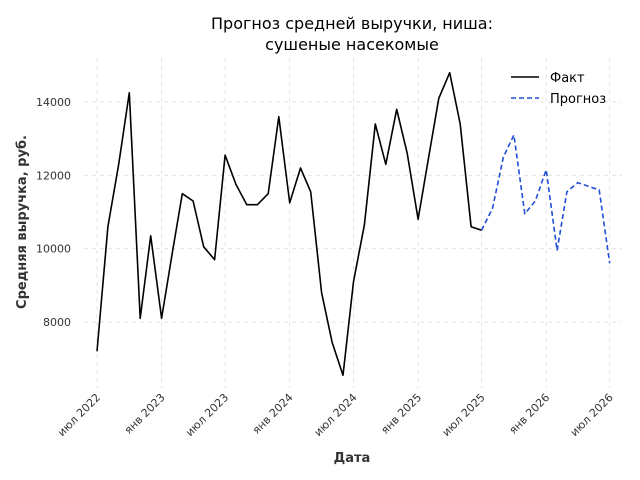 This screenshot has width=640, height=480. What do you see at coordinates (79, 415) in the screenshot?
I see `x-tick-label: июл 2022` at bounding box center [79, 415].